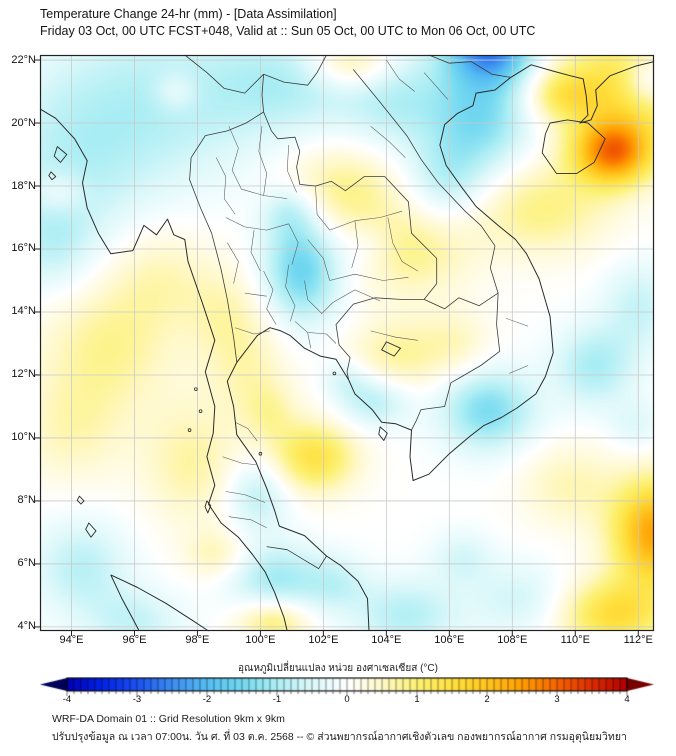 The image size is (676, 756). Describe the element at coordinates (638, 640) in the screenshot. I see `lon-tick-label: 112°E` at that location.